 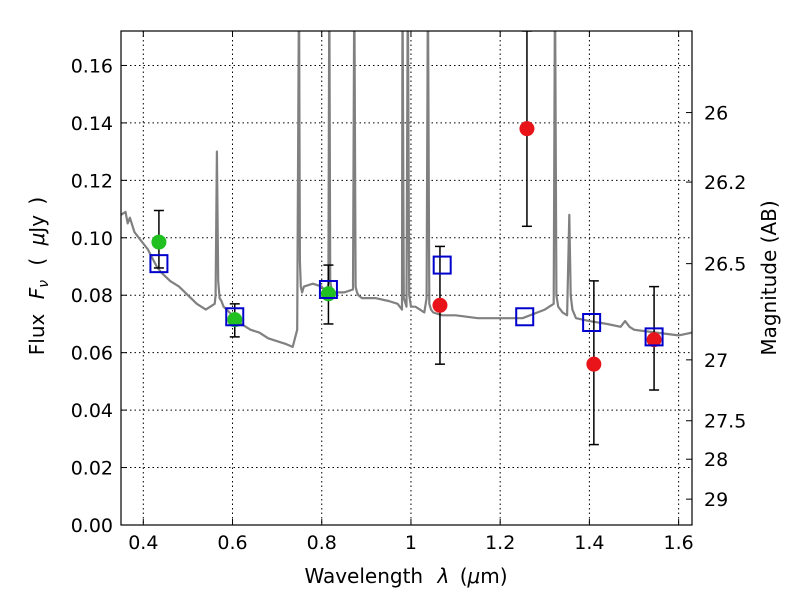 I want to click on x-axis-label-paren: (, so click(x=464, y=576).